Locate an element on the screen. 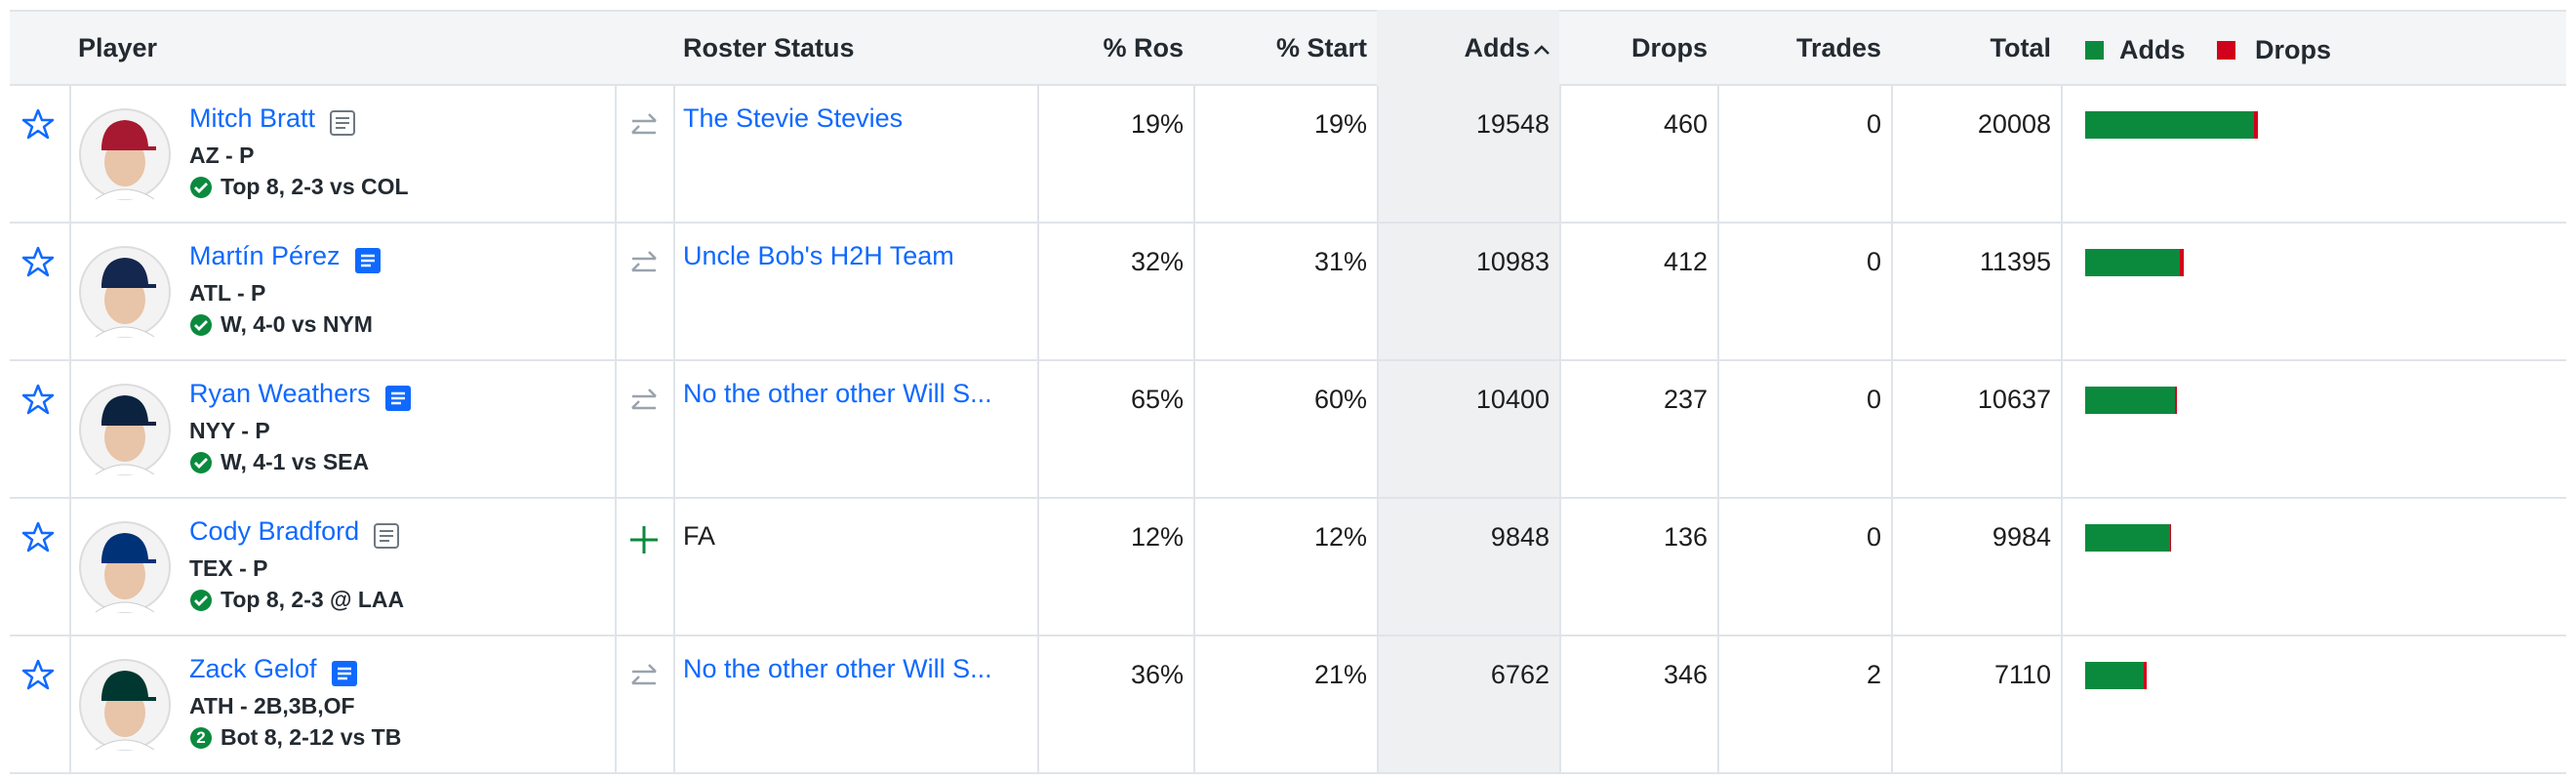  column-header: Drops is located at coordinates (1669, 47).